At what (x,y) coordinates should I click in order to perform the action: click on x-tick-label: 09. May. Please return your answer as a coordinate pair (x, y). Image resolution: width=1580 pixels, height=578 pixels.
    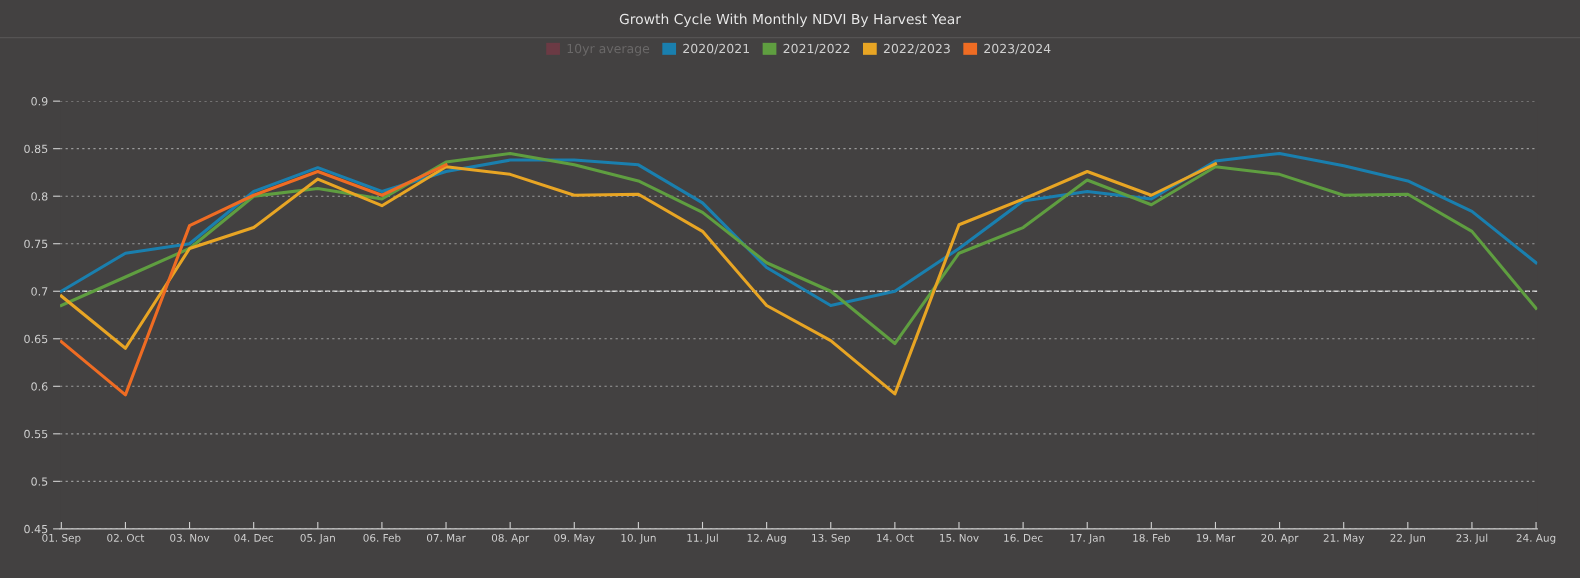
    Looking at the image, I should click on (574, 538).